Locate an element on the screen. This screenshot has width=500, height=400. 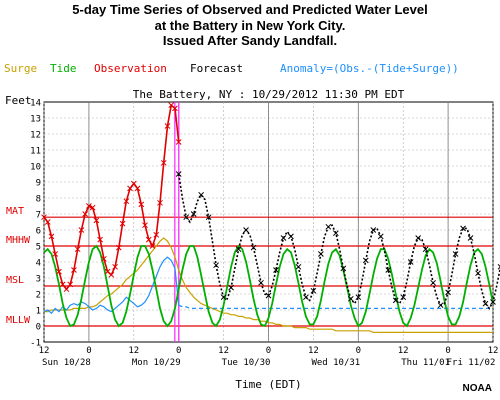
y-tick-label: 10 is located at coordinates (35, 168).